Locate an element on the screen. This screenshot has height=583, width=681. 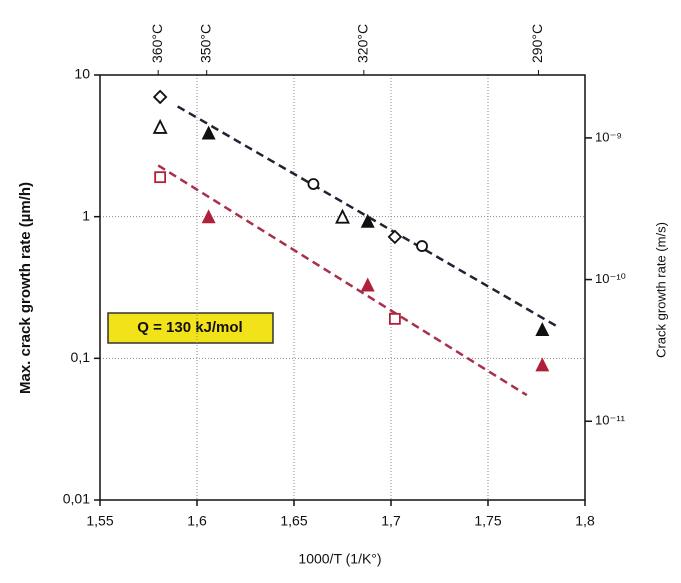
x-tick-label: 1,65 is located at coordinates (293, 521).